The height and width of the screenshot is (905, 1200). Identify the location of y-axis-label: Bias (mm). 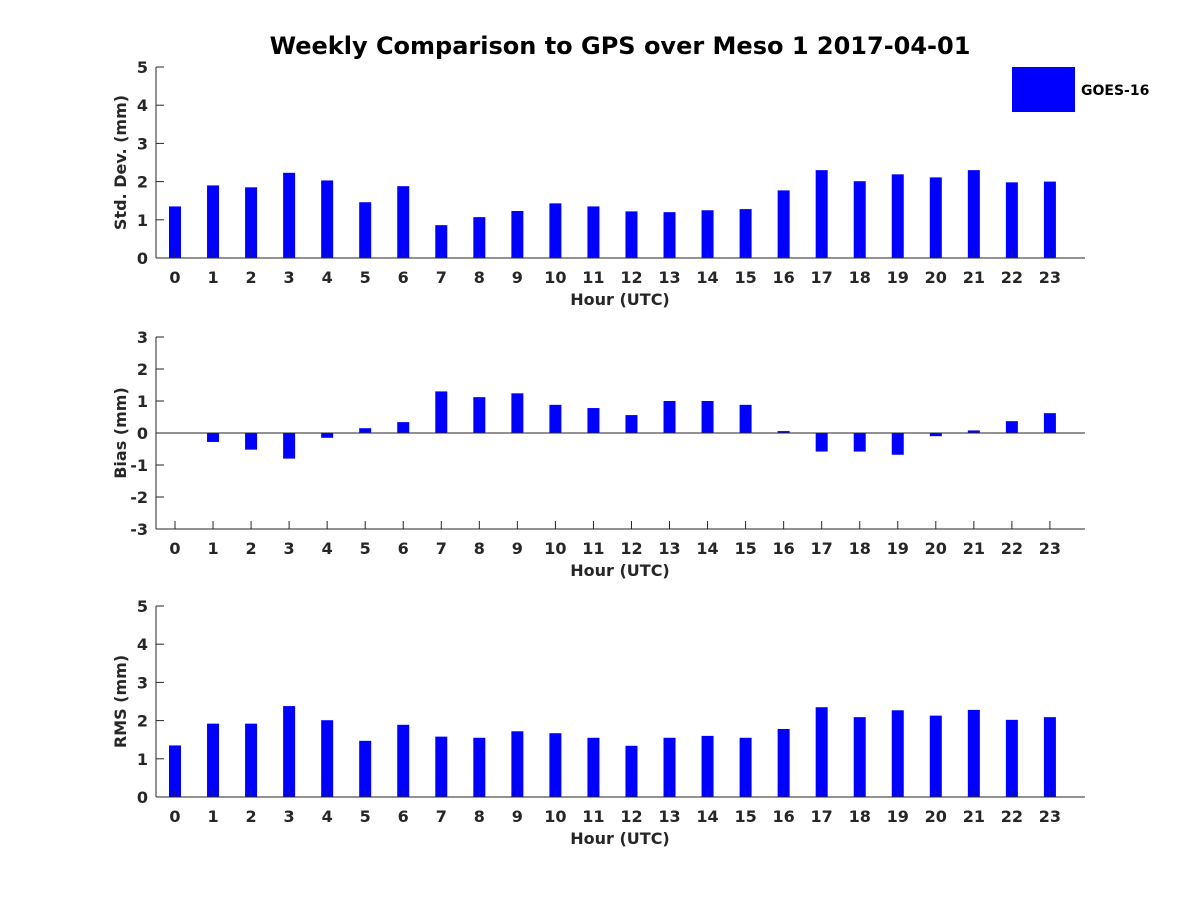
(120, 433).